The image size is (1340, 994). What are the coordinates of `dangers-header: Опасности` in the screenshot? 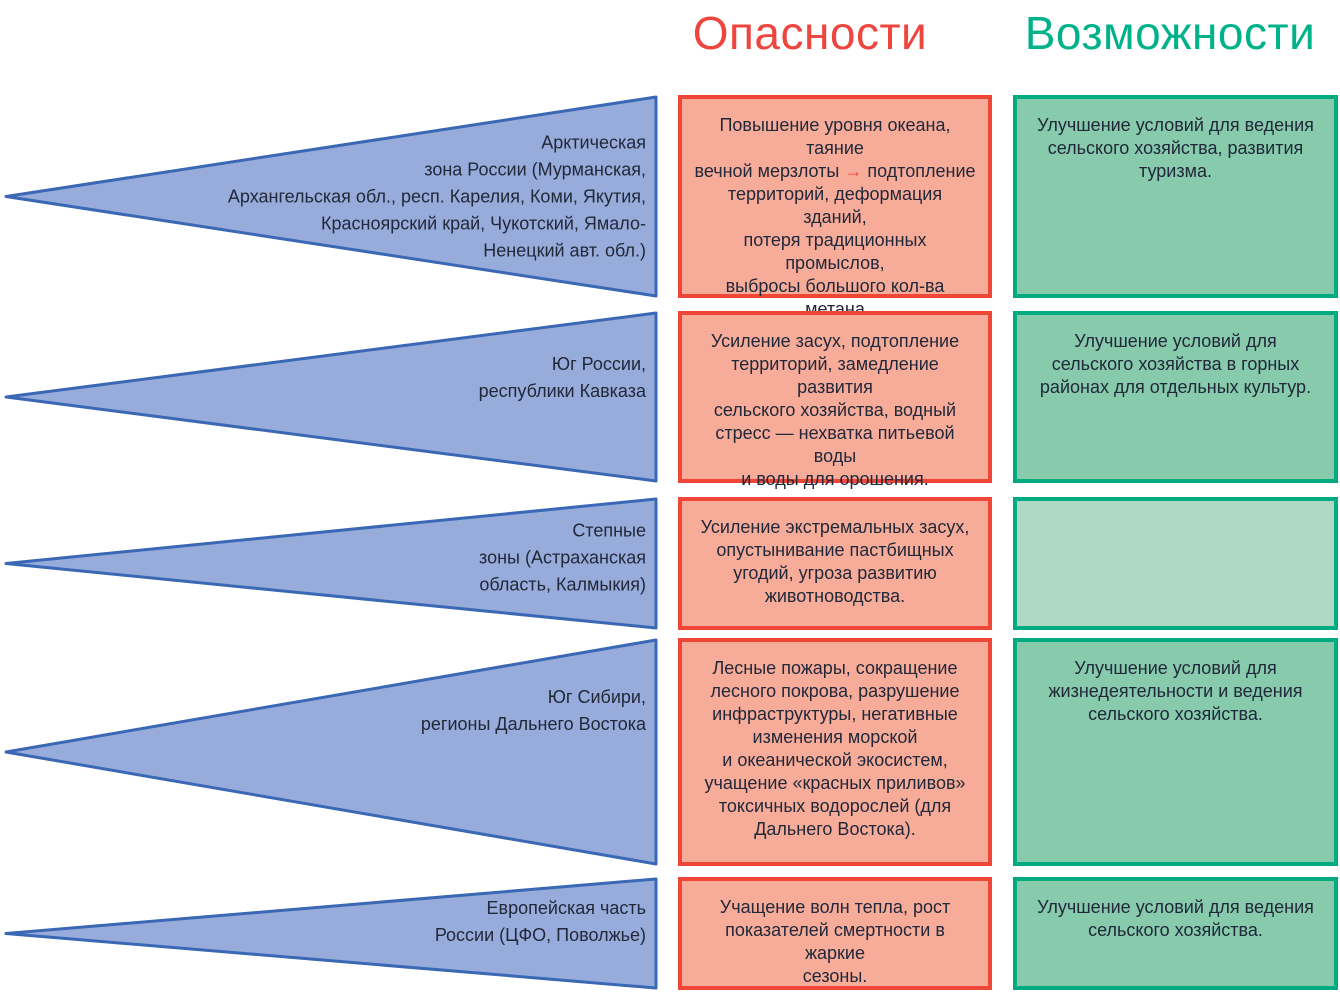 It's located at (810, 33).